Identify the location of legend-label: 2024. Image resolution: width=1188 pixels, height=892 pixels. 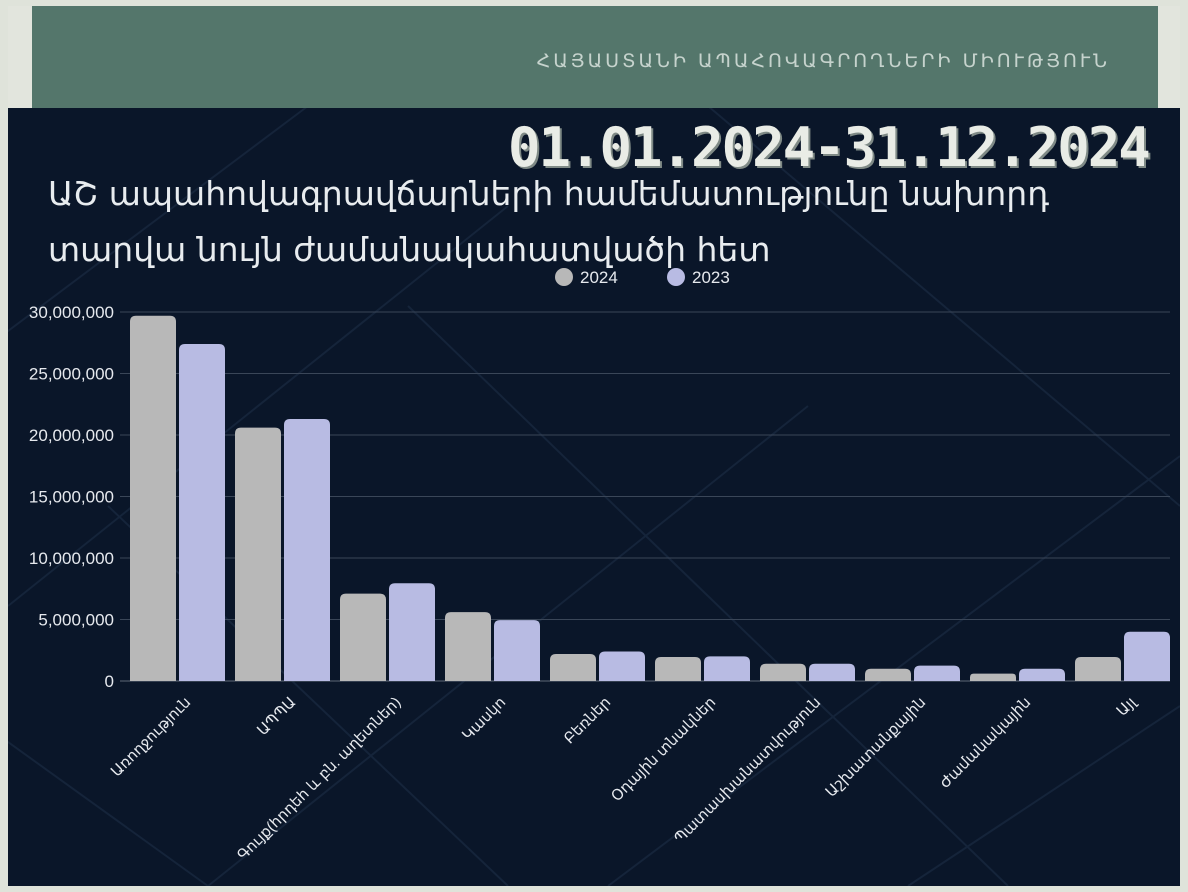
(599, 277).